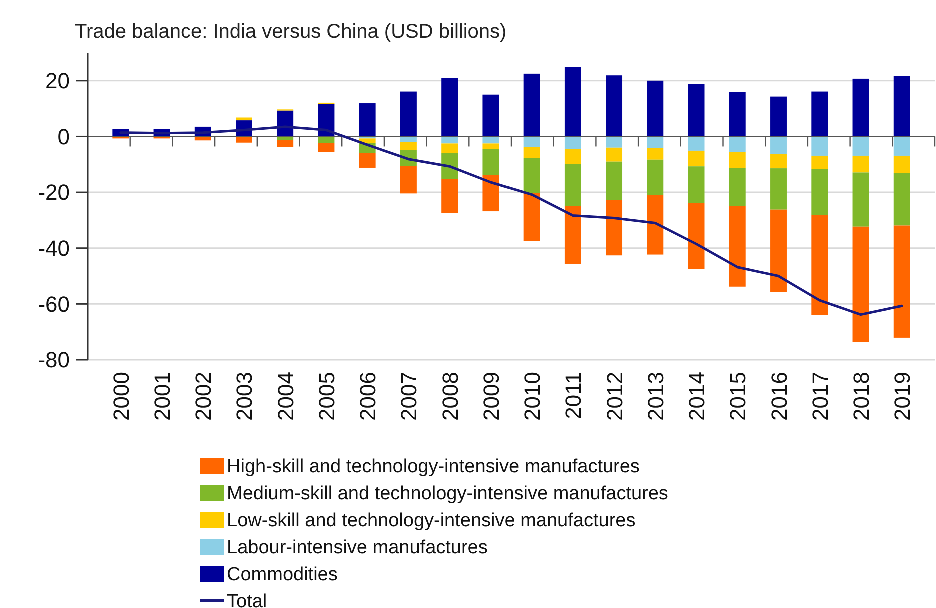 This screenshot has width=936, height=608. What do you see at coordinates (533, 396) in the screenshot?
I see `x-tick-label: 2010` at bounding box center [533, 396].